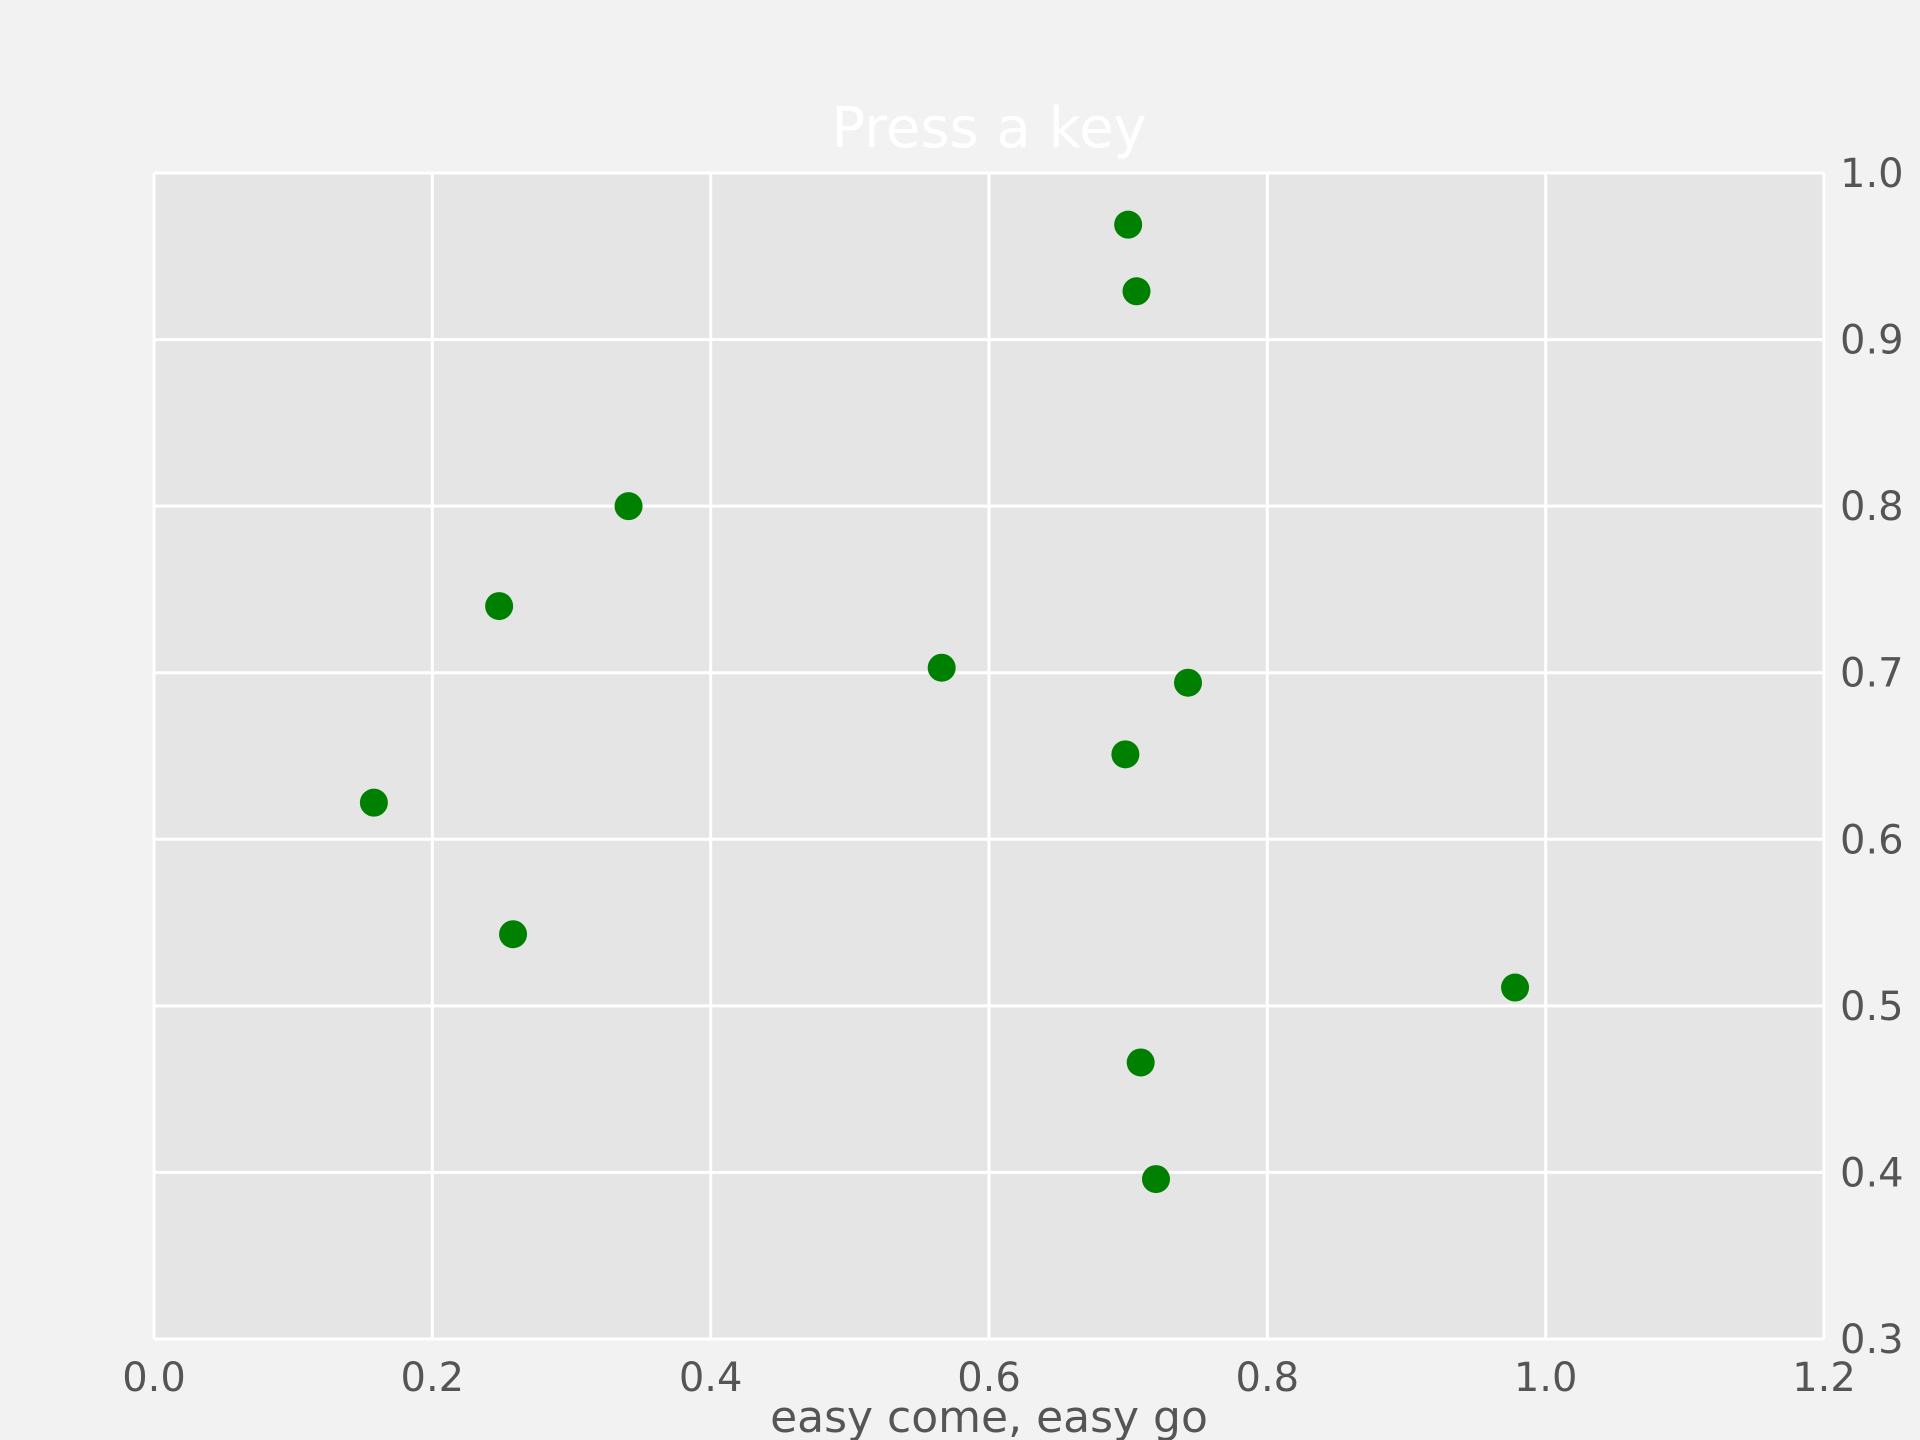 Image resolution: width=1920 pixels, height=1440 pixels. I want to click on y-tick-label: 0.8, so click(1872, 507).